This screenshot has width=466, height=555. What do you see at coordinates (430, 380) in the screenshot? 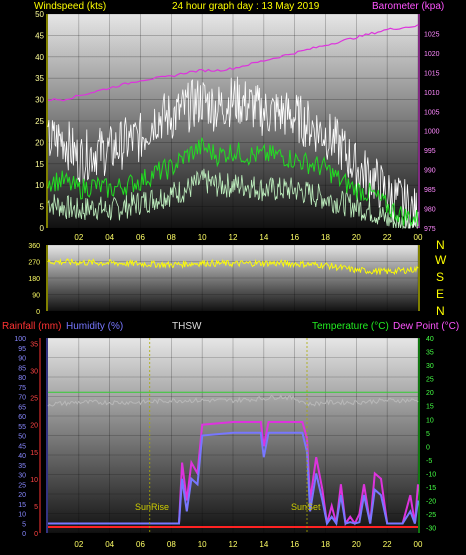
I see `temperature-tick-label: 25` at bounding box center [430, 380].